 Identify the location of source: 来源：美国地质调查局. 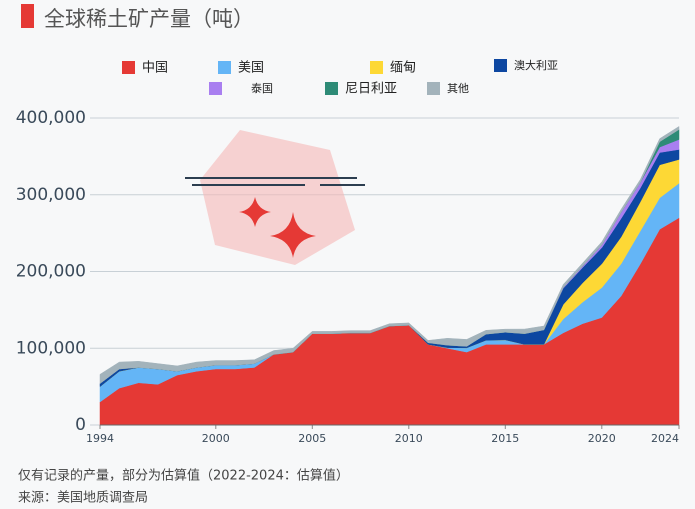
(83, 498).